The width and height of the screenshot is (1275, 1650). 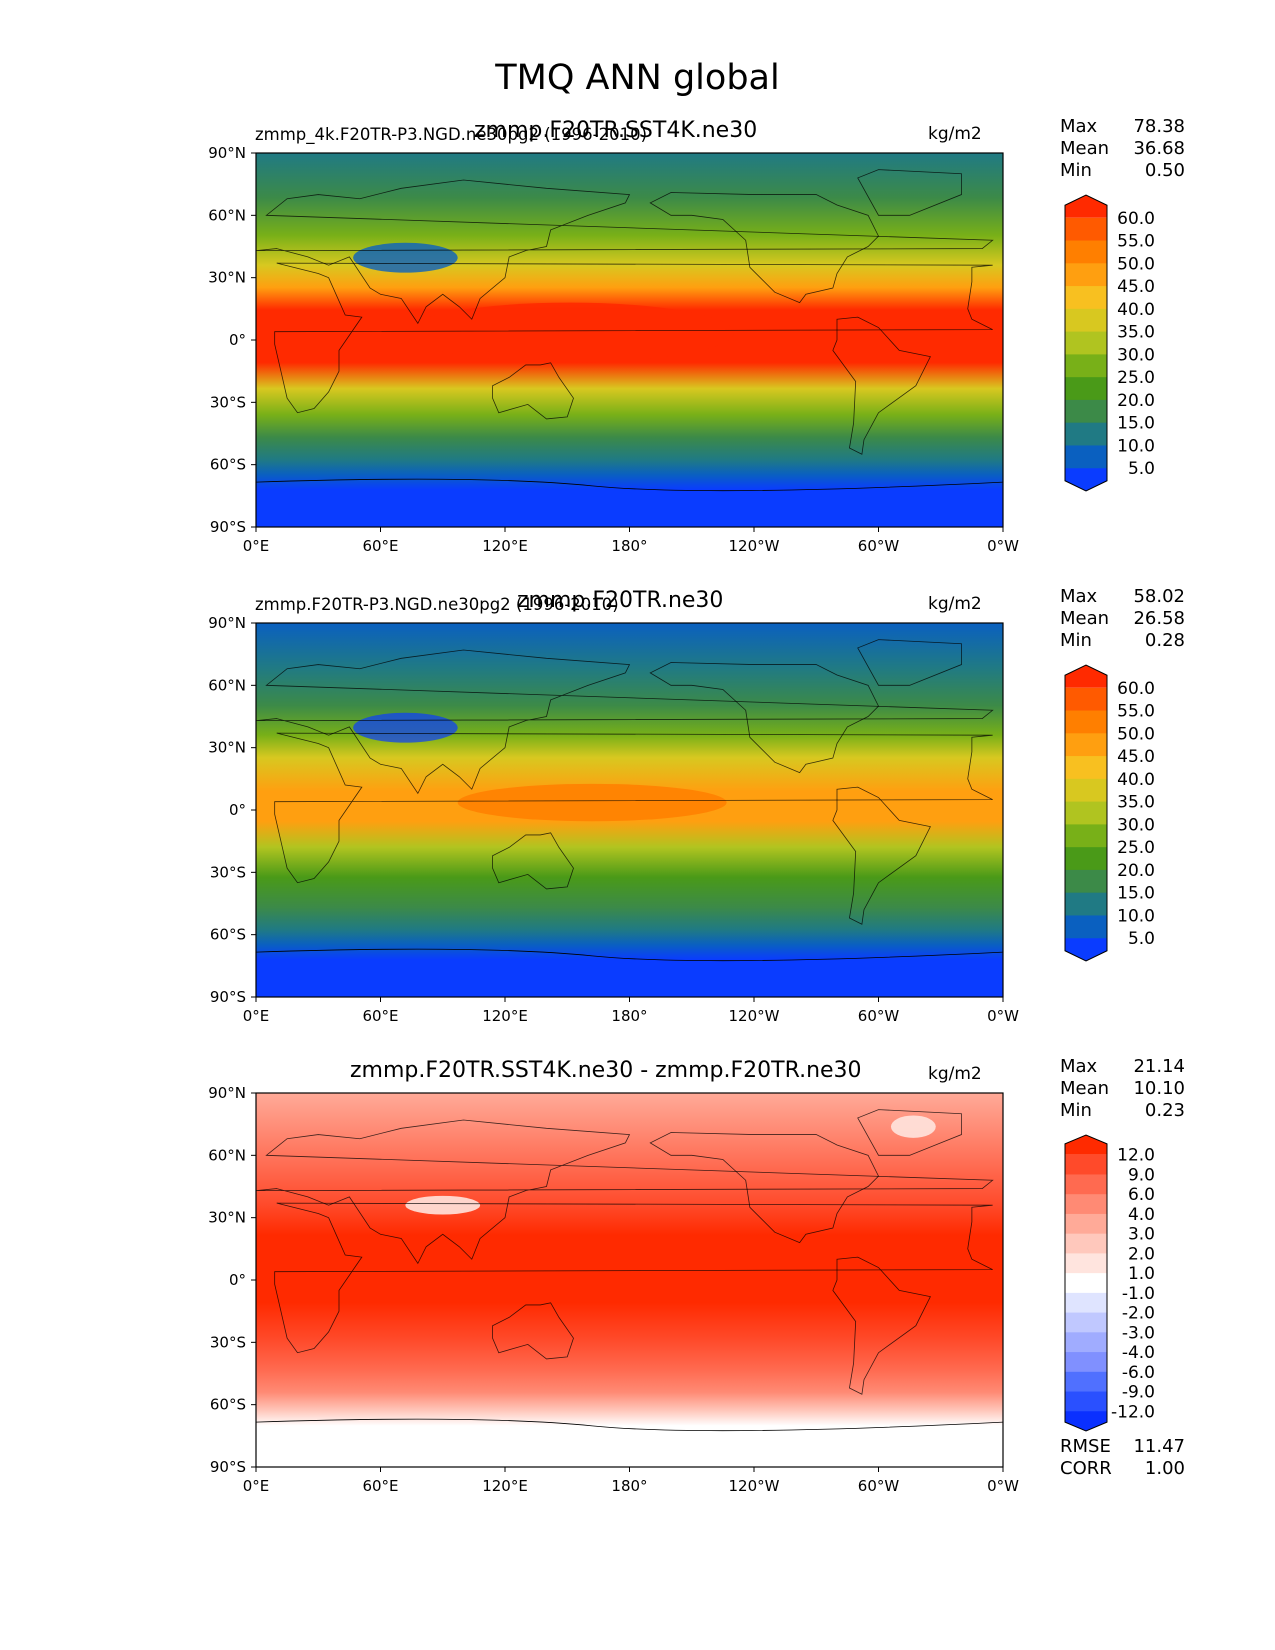 I want to click on stats-box: Max 21.14 Mean 10.10 Min 0.23, so click(x=1122, y=1088).